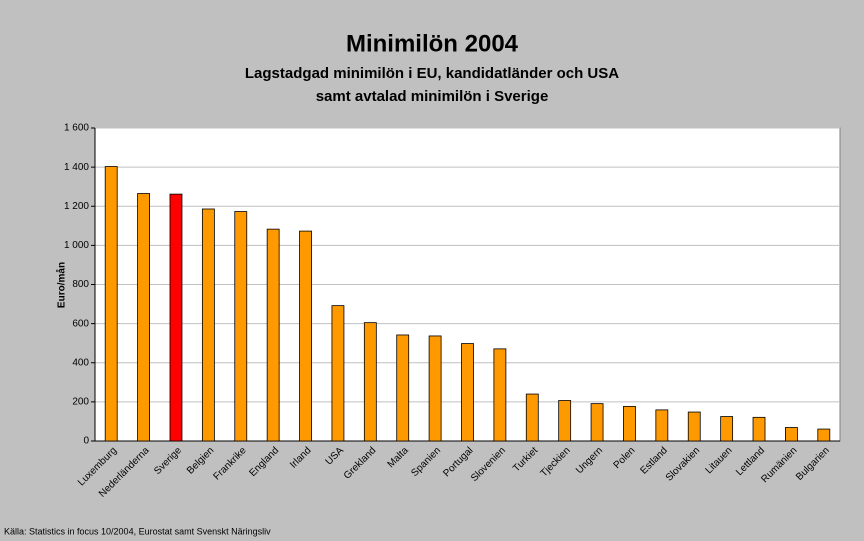 The image size is (864, 541). Describe the element at coordinates (432, 43) in the screenshot. I see `chart-title: Minimilön 2004` at that location.